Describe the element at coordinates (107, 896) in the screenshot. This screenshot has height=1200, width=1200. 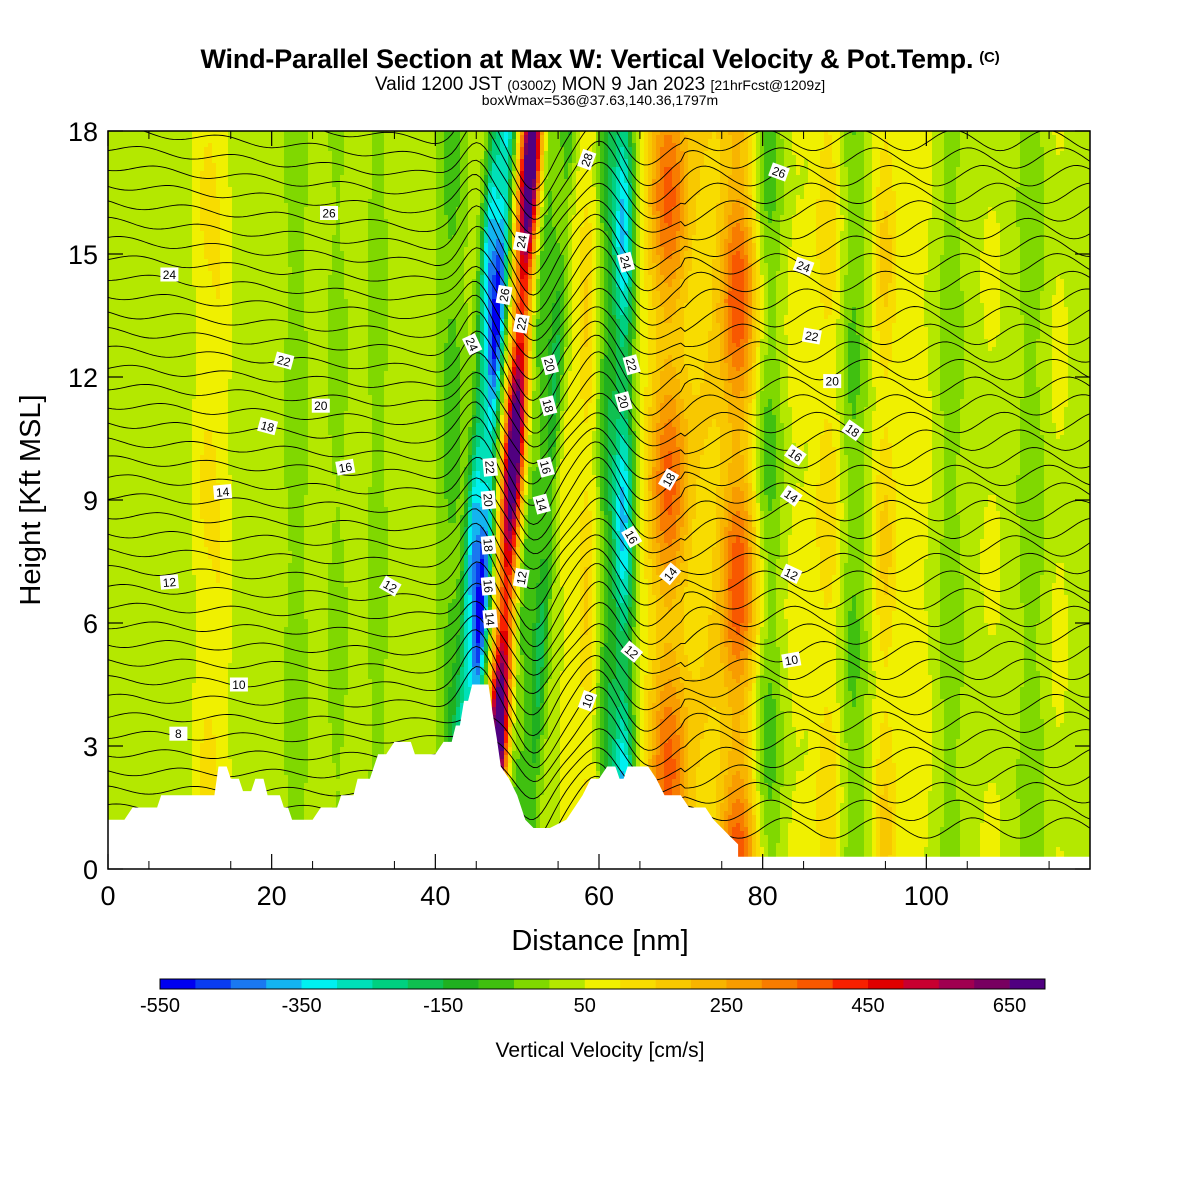
I see `x-tick-label: 0` at that location.